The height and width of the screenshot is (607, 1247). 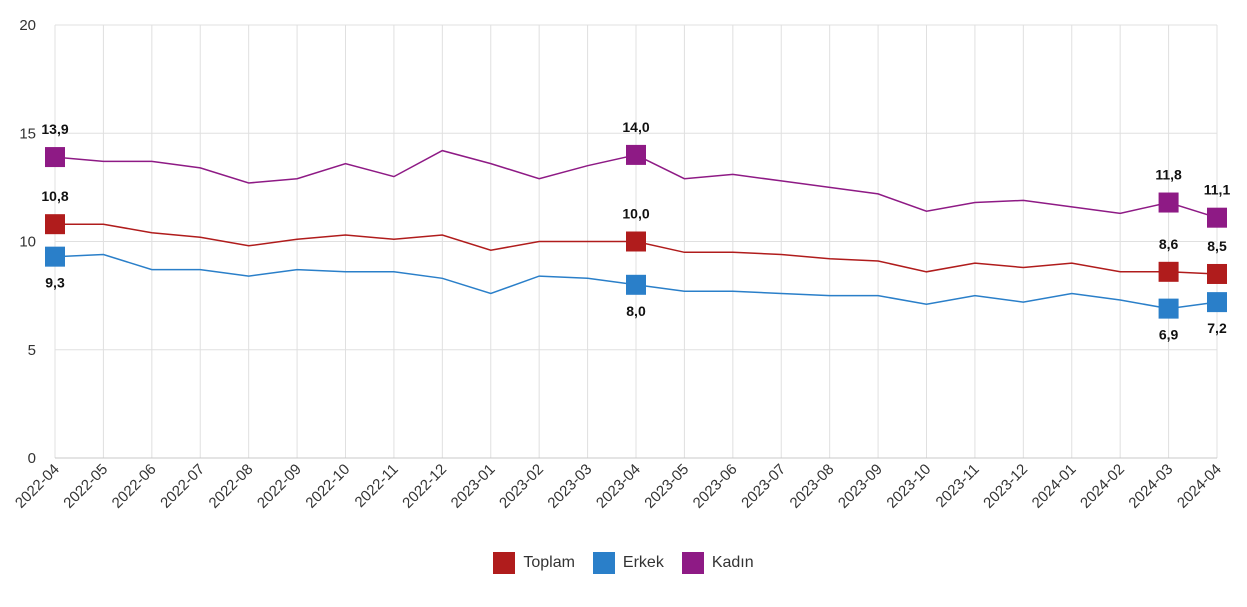 I want to click on chart-legend: Toplam Erkek Kadın, so click(x=623, y=563).